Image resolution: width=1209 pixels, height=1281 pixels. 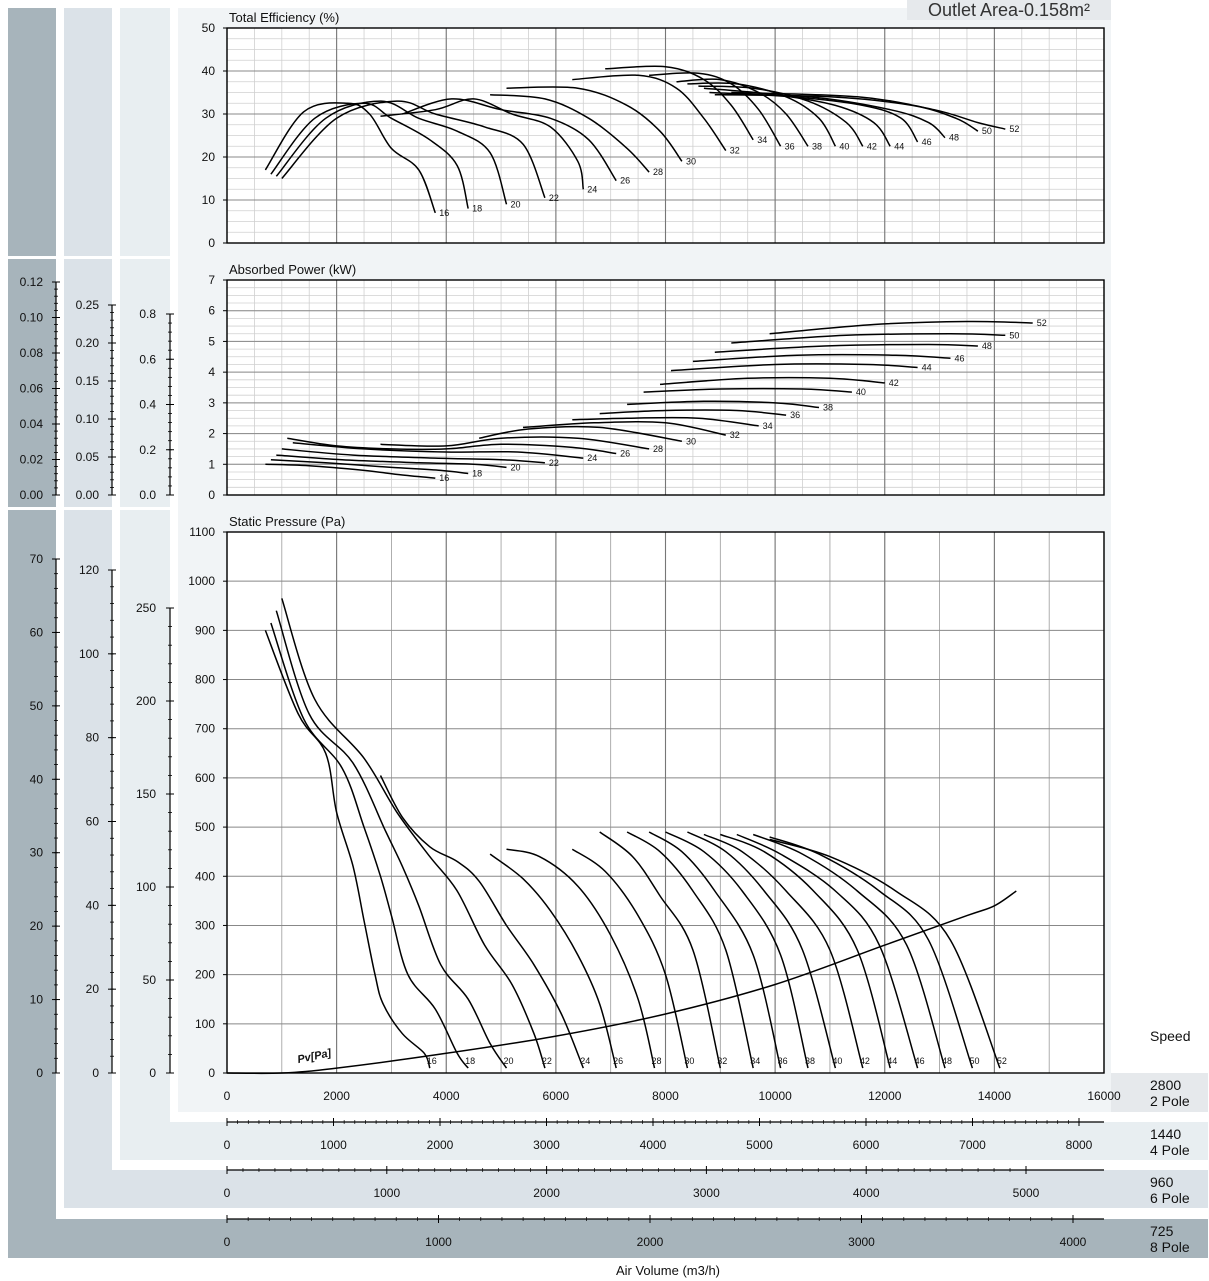 What do you see at coordinates (146, 887) in the screenshot?
I see `axis-tick-label: 100` at bounding box center [146, 887].